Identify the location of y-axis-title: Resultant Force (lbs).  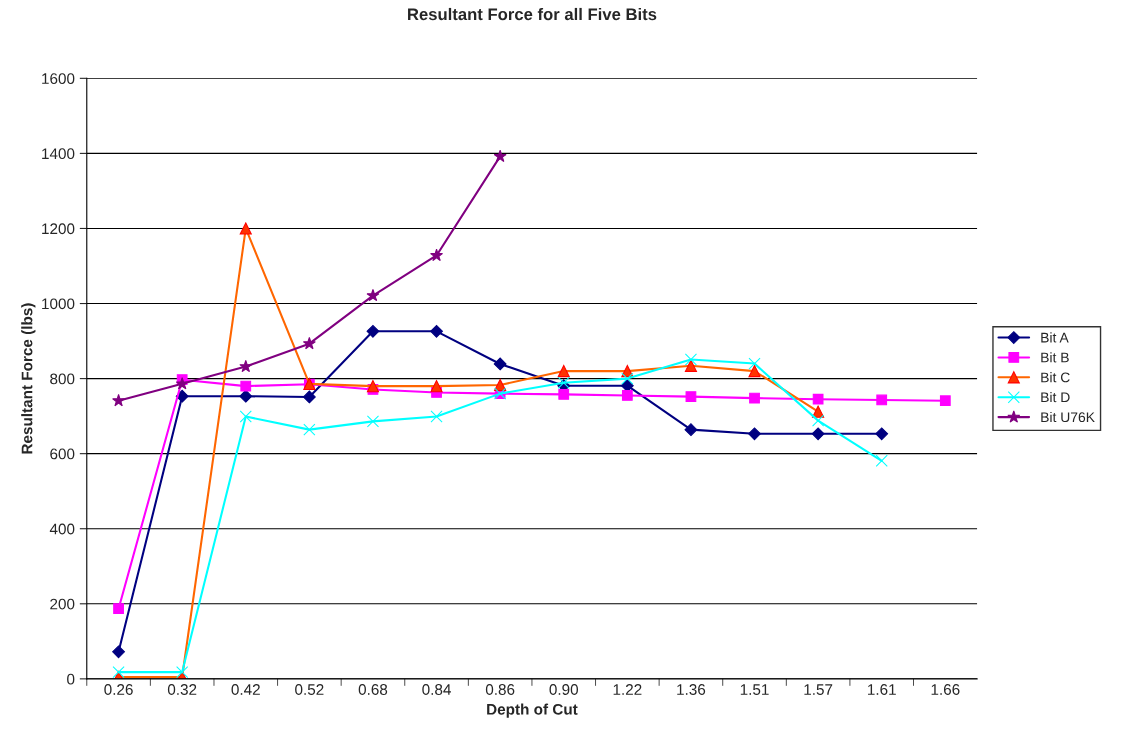
(28, 378).